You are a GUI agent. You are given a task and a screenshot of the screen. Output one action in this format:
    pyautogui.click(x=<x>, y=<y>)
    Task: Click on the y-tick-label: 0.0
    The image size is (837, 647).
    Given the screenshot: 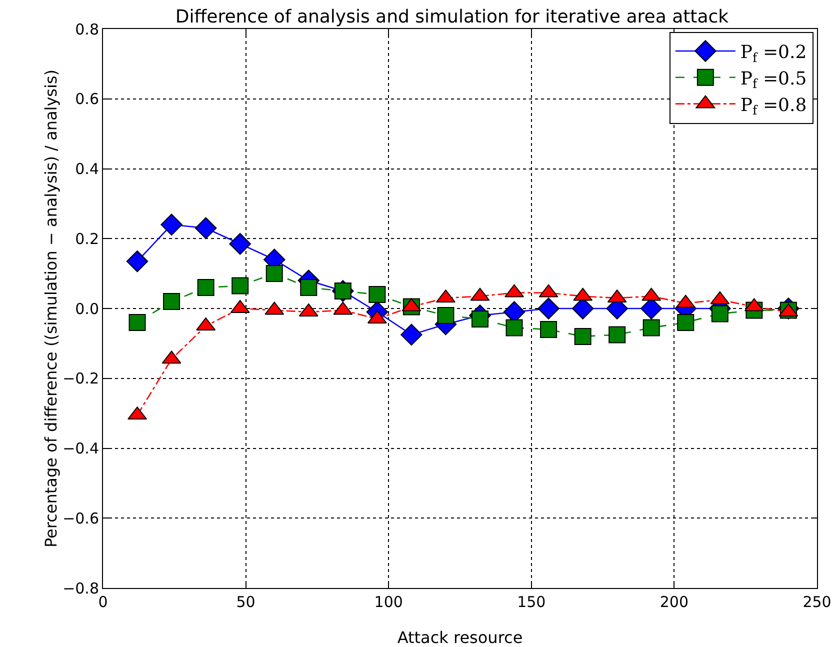 What is the action you would take?
    pyautogui.click(x=87, y=309)
    